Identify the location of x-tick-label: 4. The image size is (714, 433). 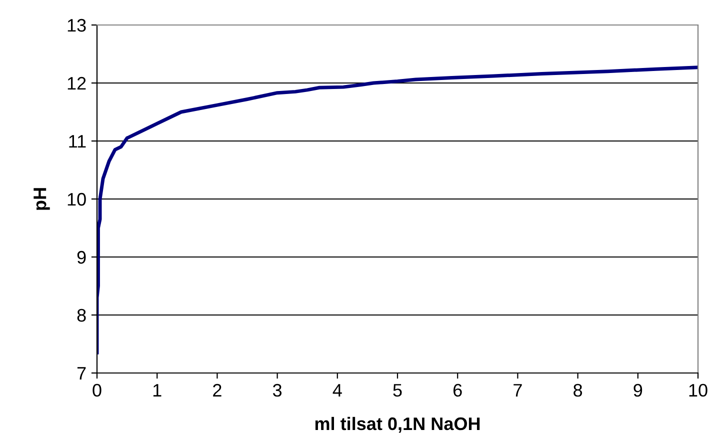
(337, 390).